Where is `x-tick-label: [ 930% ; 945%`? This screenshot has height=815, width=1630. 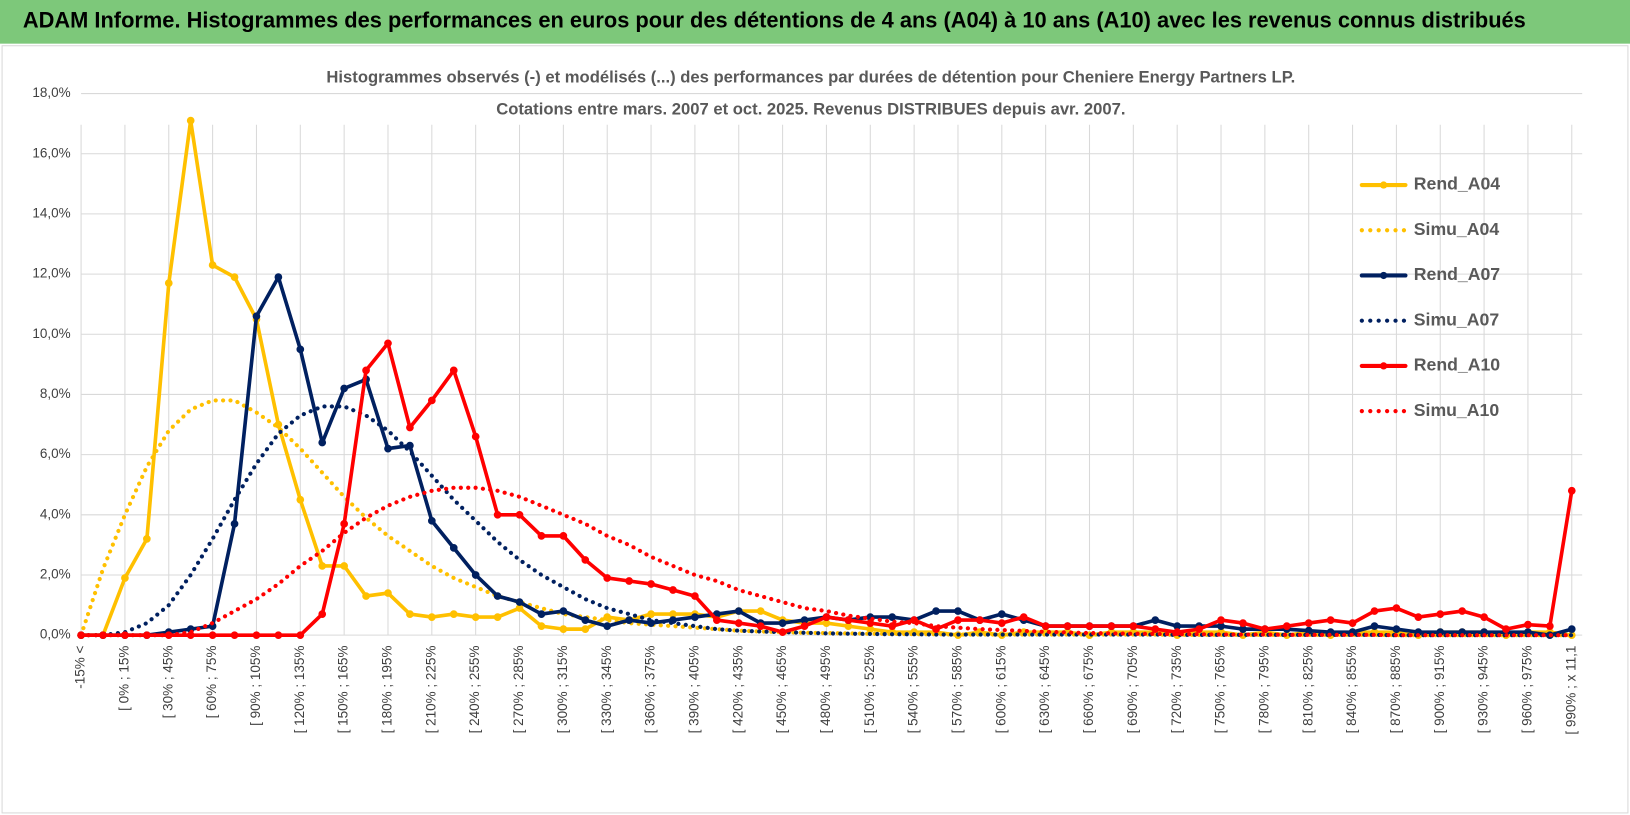
x-tick-label: [ 930% ; 945% is located at coordinates (1483, 690).